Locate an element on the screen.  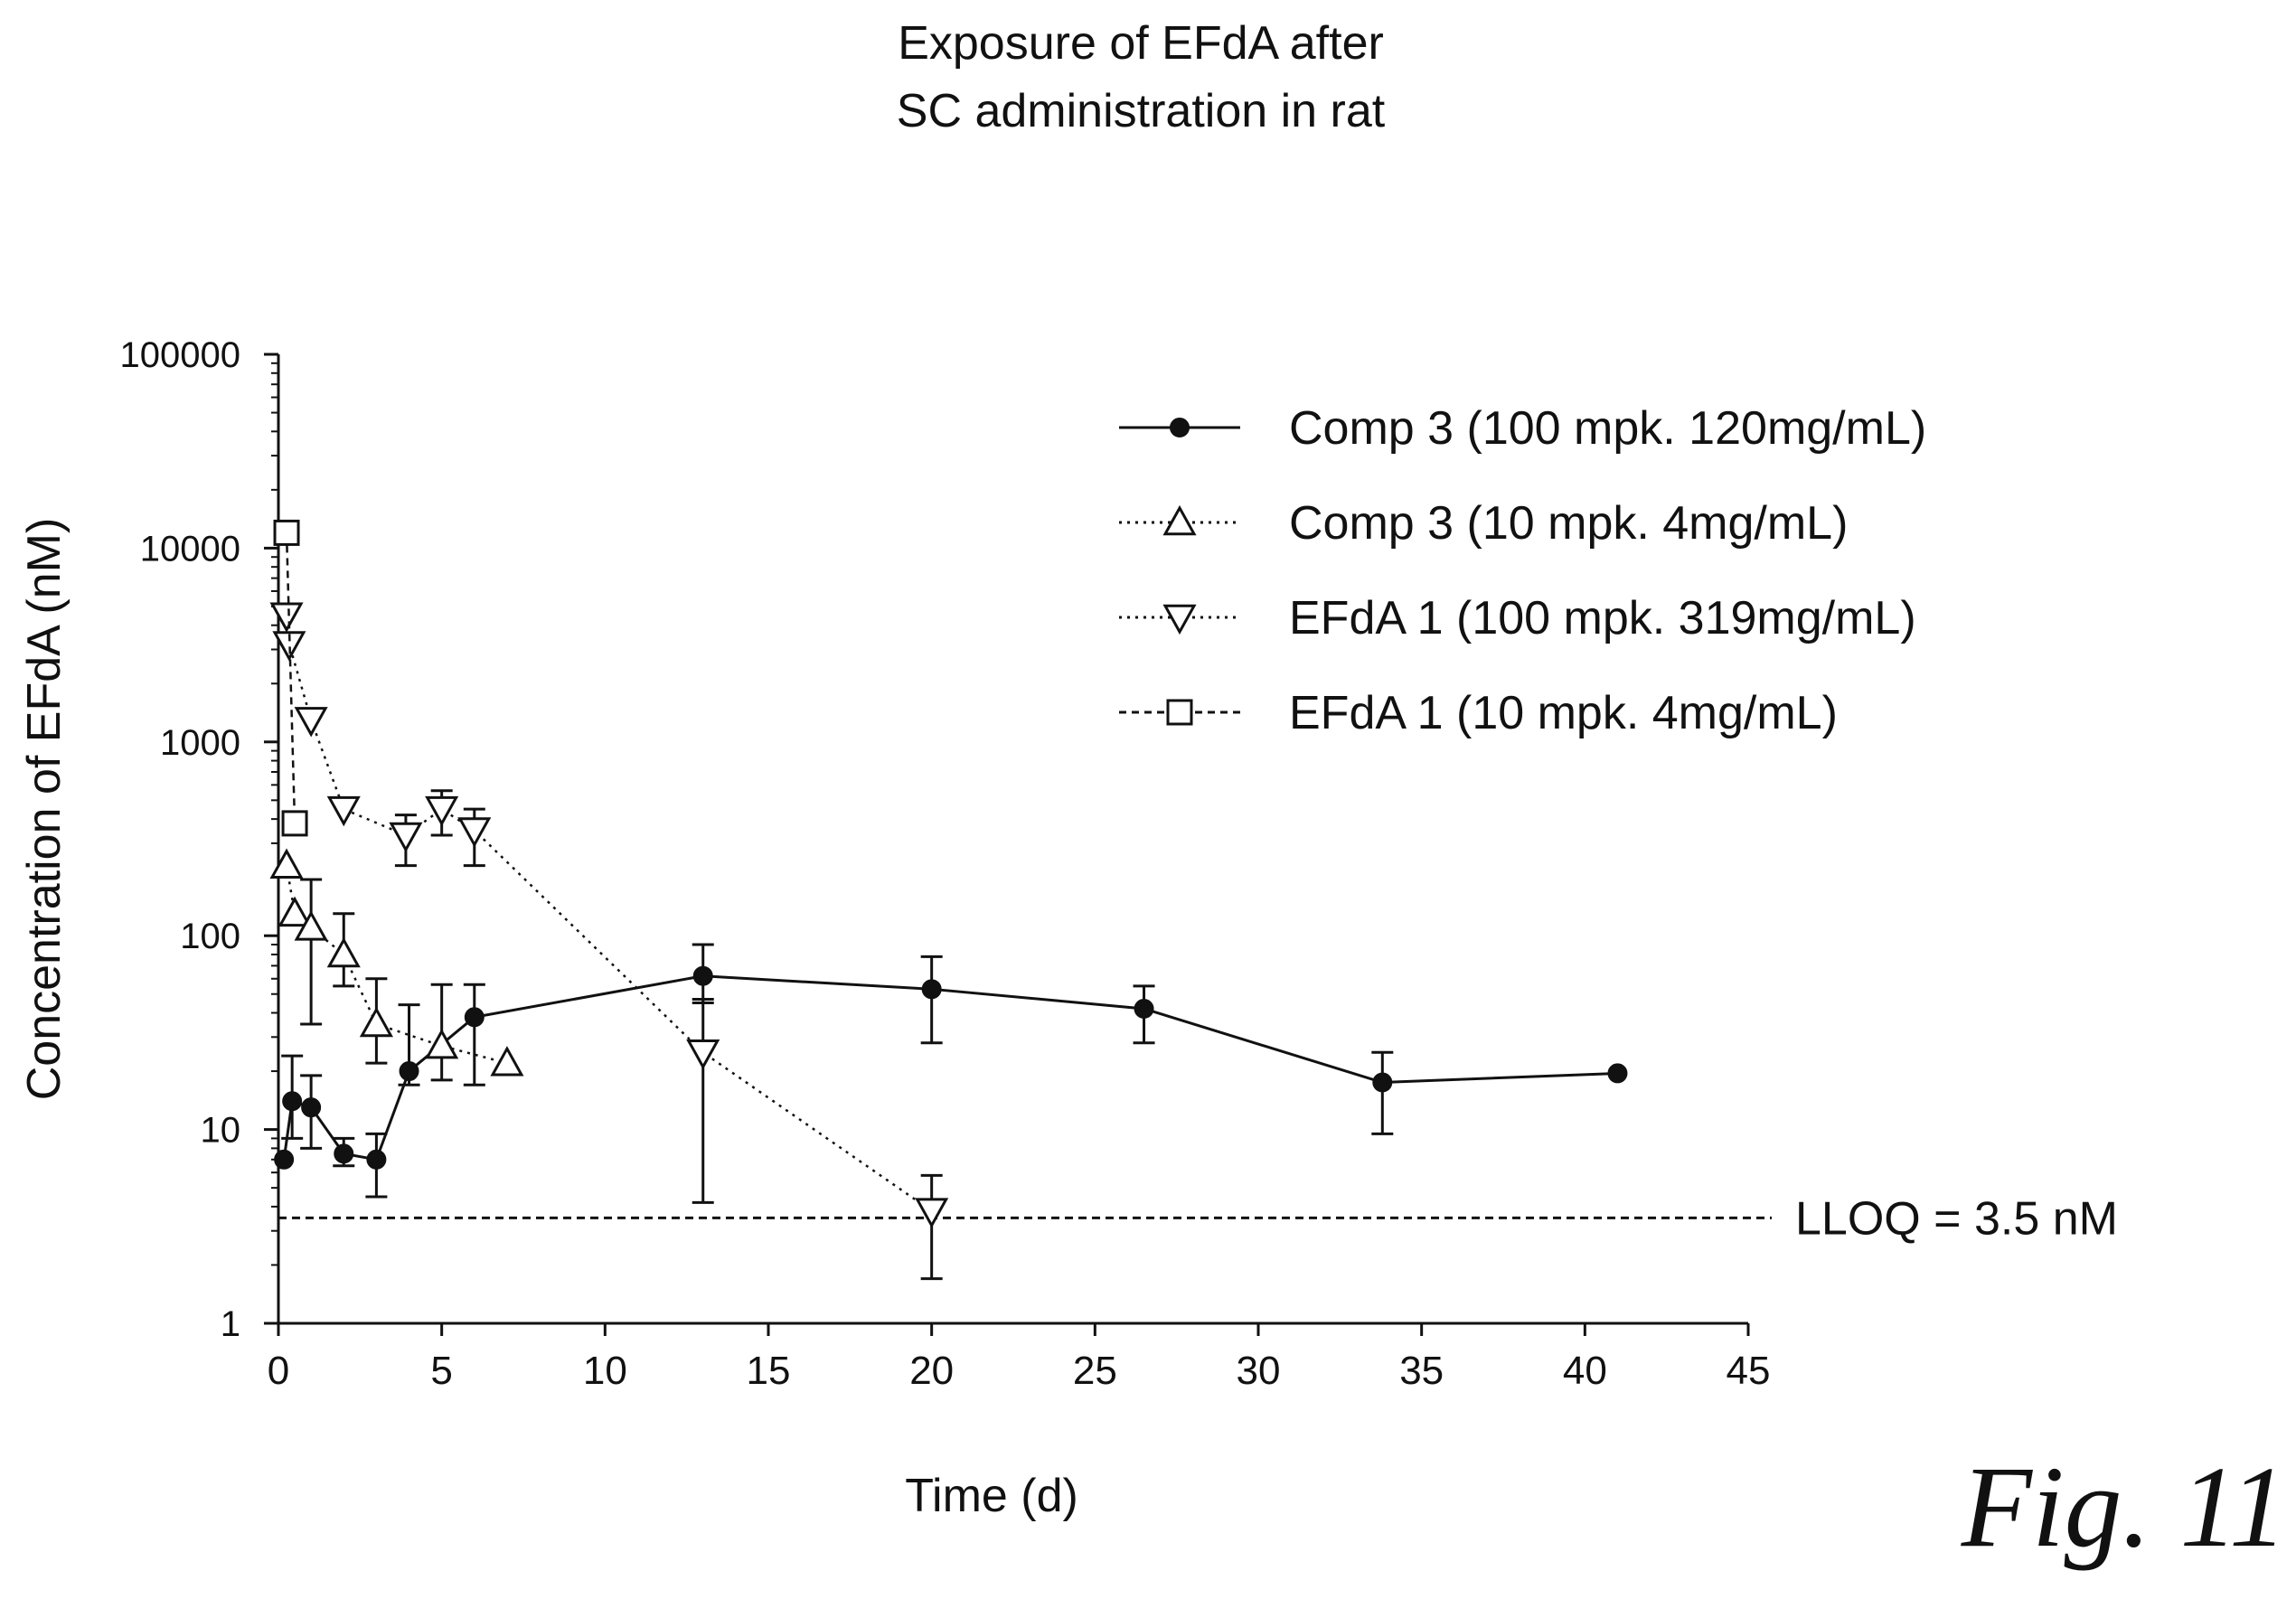
figure-label: Fig. 11 is located at coordinates (2124, 1507).